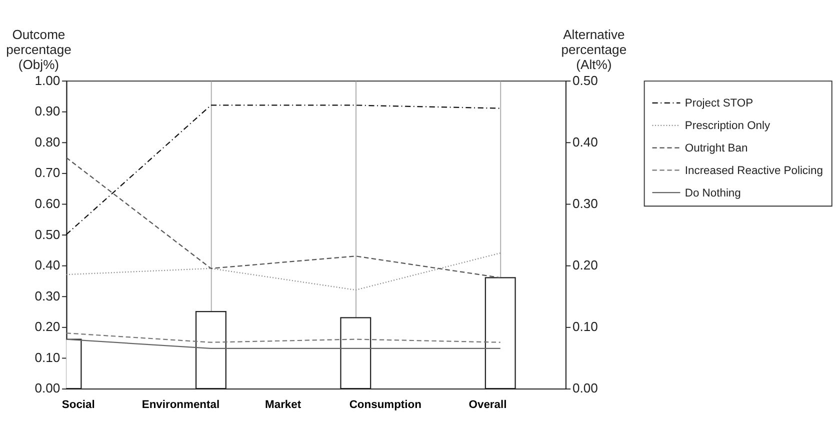 This screenshot has width=837, height=443. What do you see at coordinates (585, 80) in the screenshot?
I see `y2-tick-label: 0.50` at bounding box center [585, 80].